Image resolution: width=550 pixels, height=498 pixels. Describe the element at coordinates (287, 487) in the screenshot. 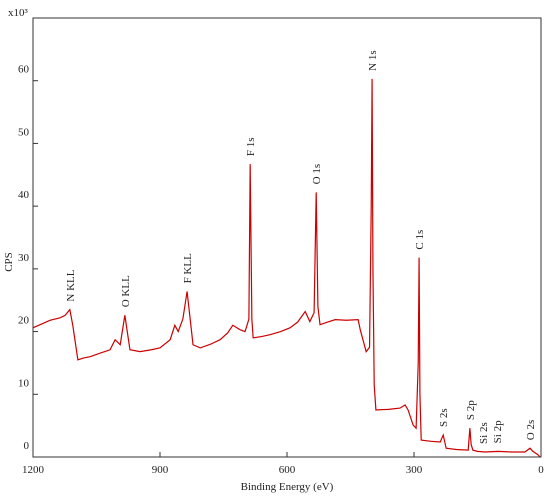

I see `x-axis-label: Binding Energy (eV)` at that location.